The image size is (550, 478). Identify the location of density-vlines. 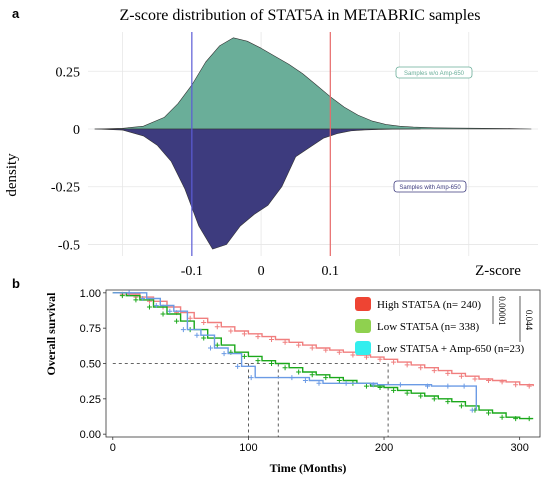
(261, 144).